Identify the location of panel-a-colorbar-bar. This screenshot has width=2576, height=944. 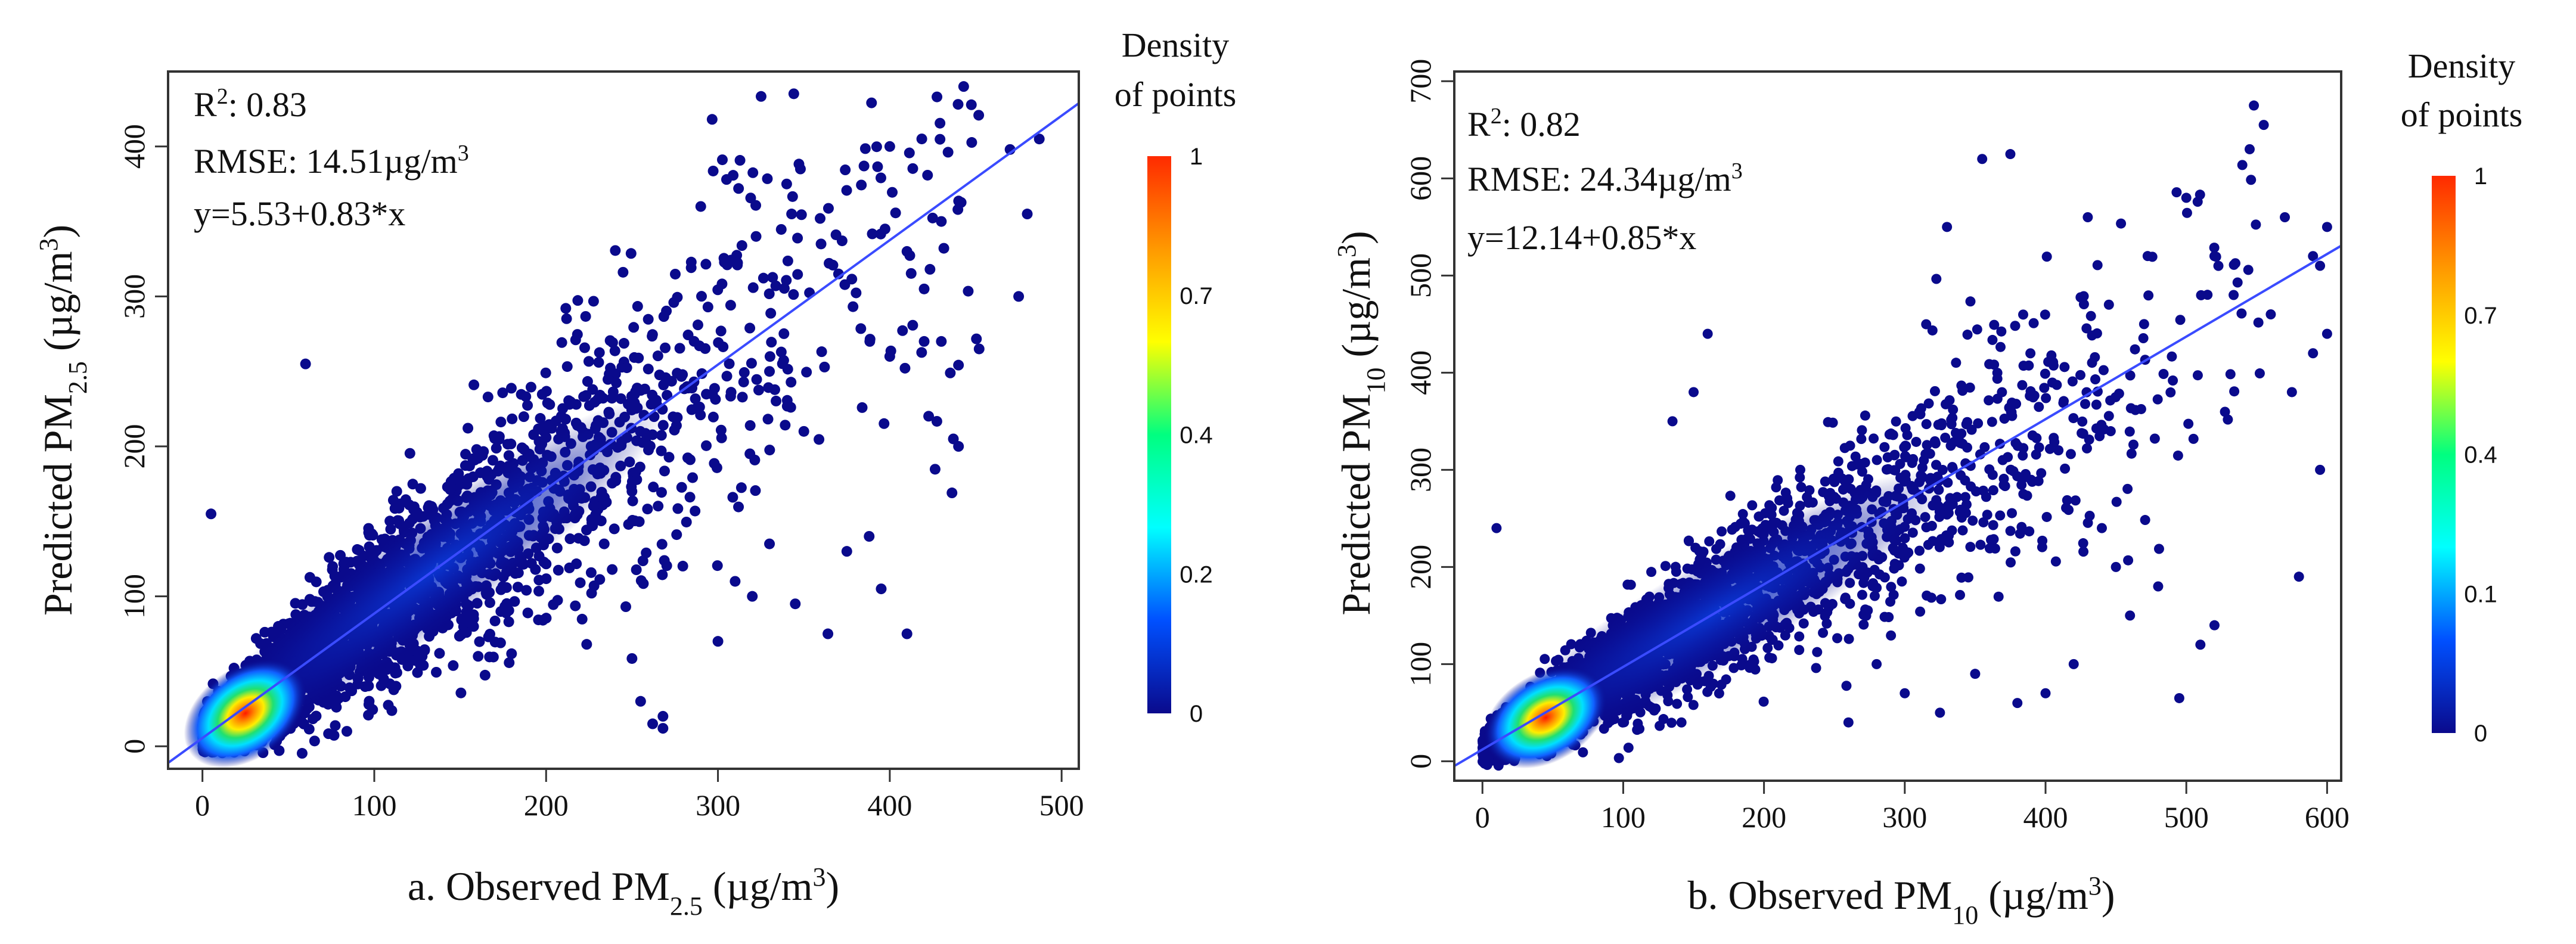
(1159, 434).